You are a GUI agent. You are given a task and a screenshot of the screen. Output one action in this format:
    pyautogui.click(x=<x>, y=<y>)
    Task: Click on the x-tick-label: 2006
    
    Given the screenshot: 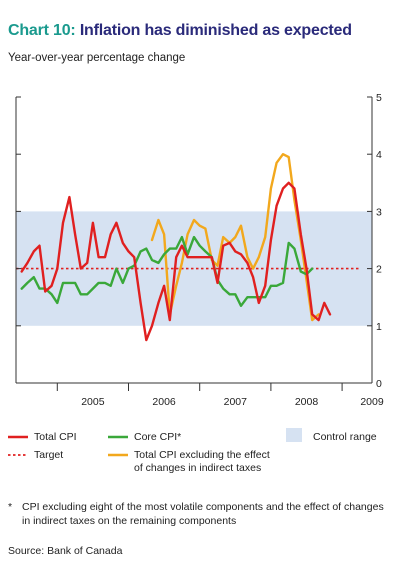 What is the action you would take?
    pyautogui.click(x=164, y=402)
    